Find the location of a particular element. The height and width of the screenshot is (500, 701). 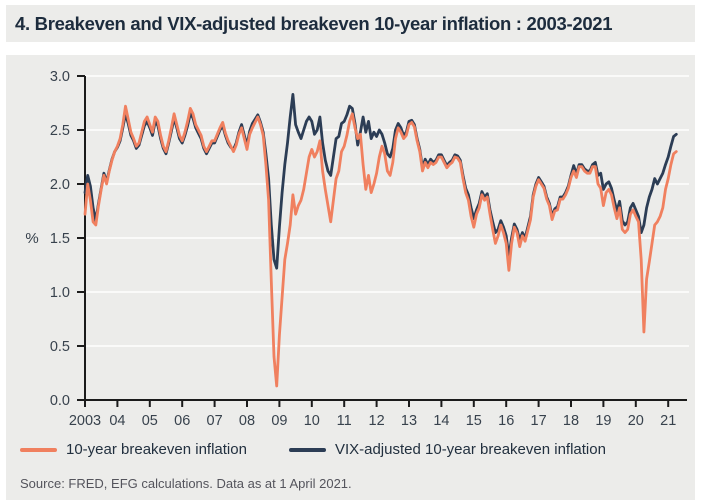

y-tick-label: 0.0 is located at coordinates (60, 401).